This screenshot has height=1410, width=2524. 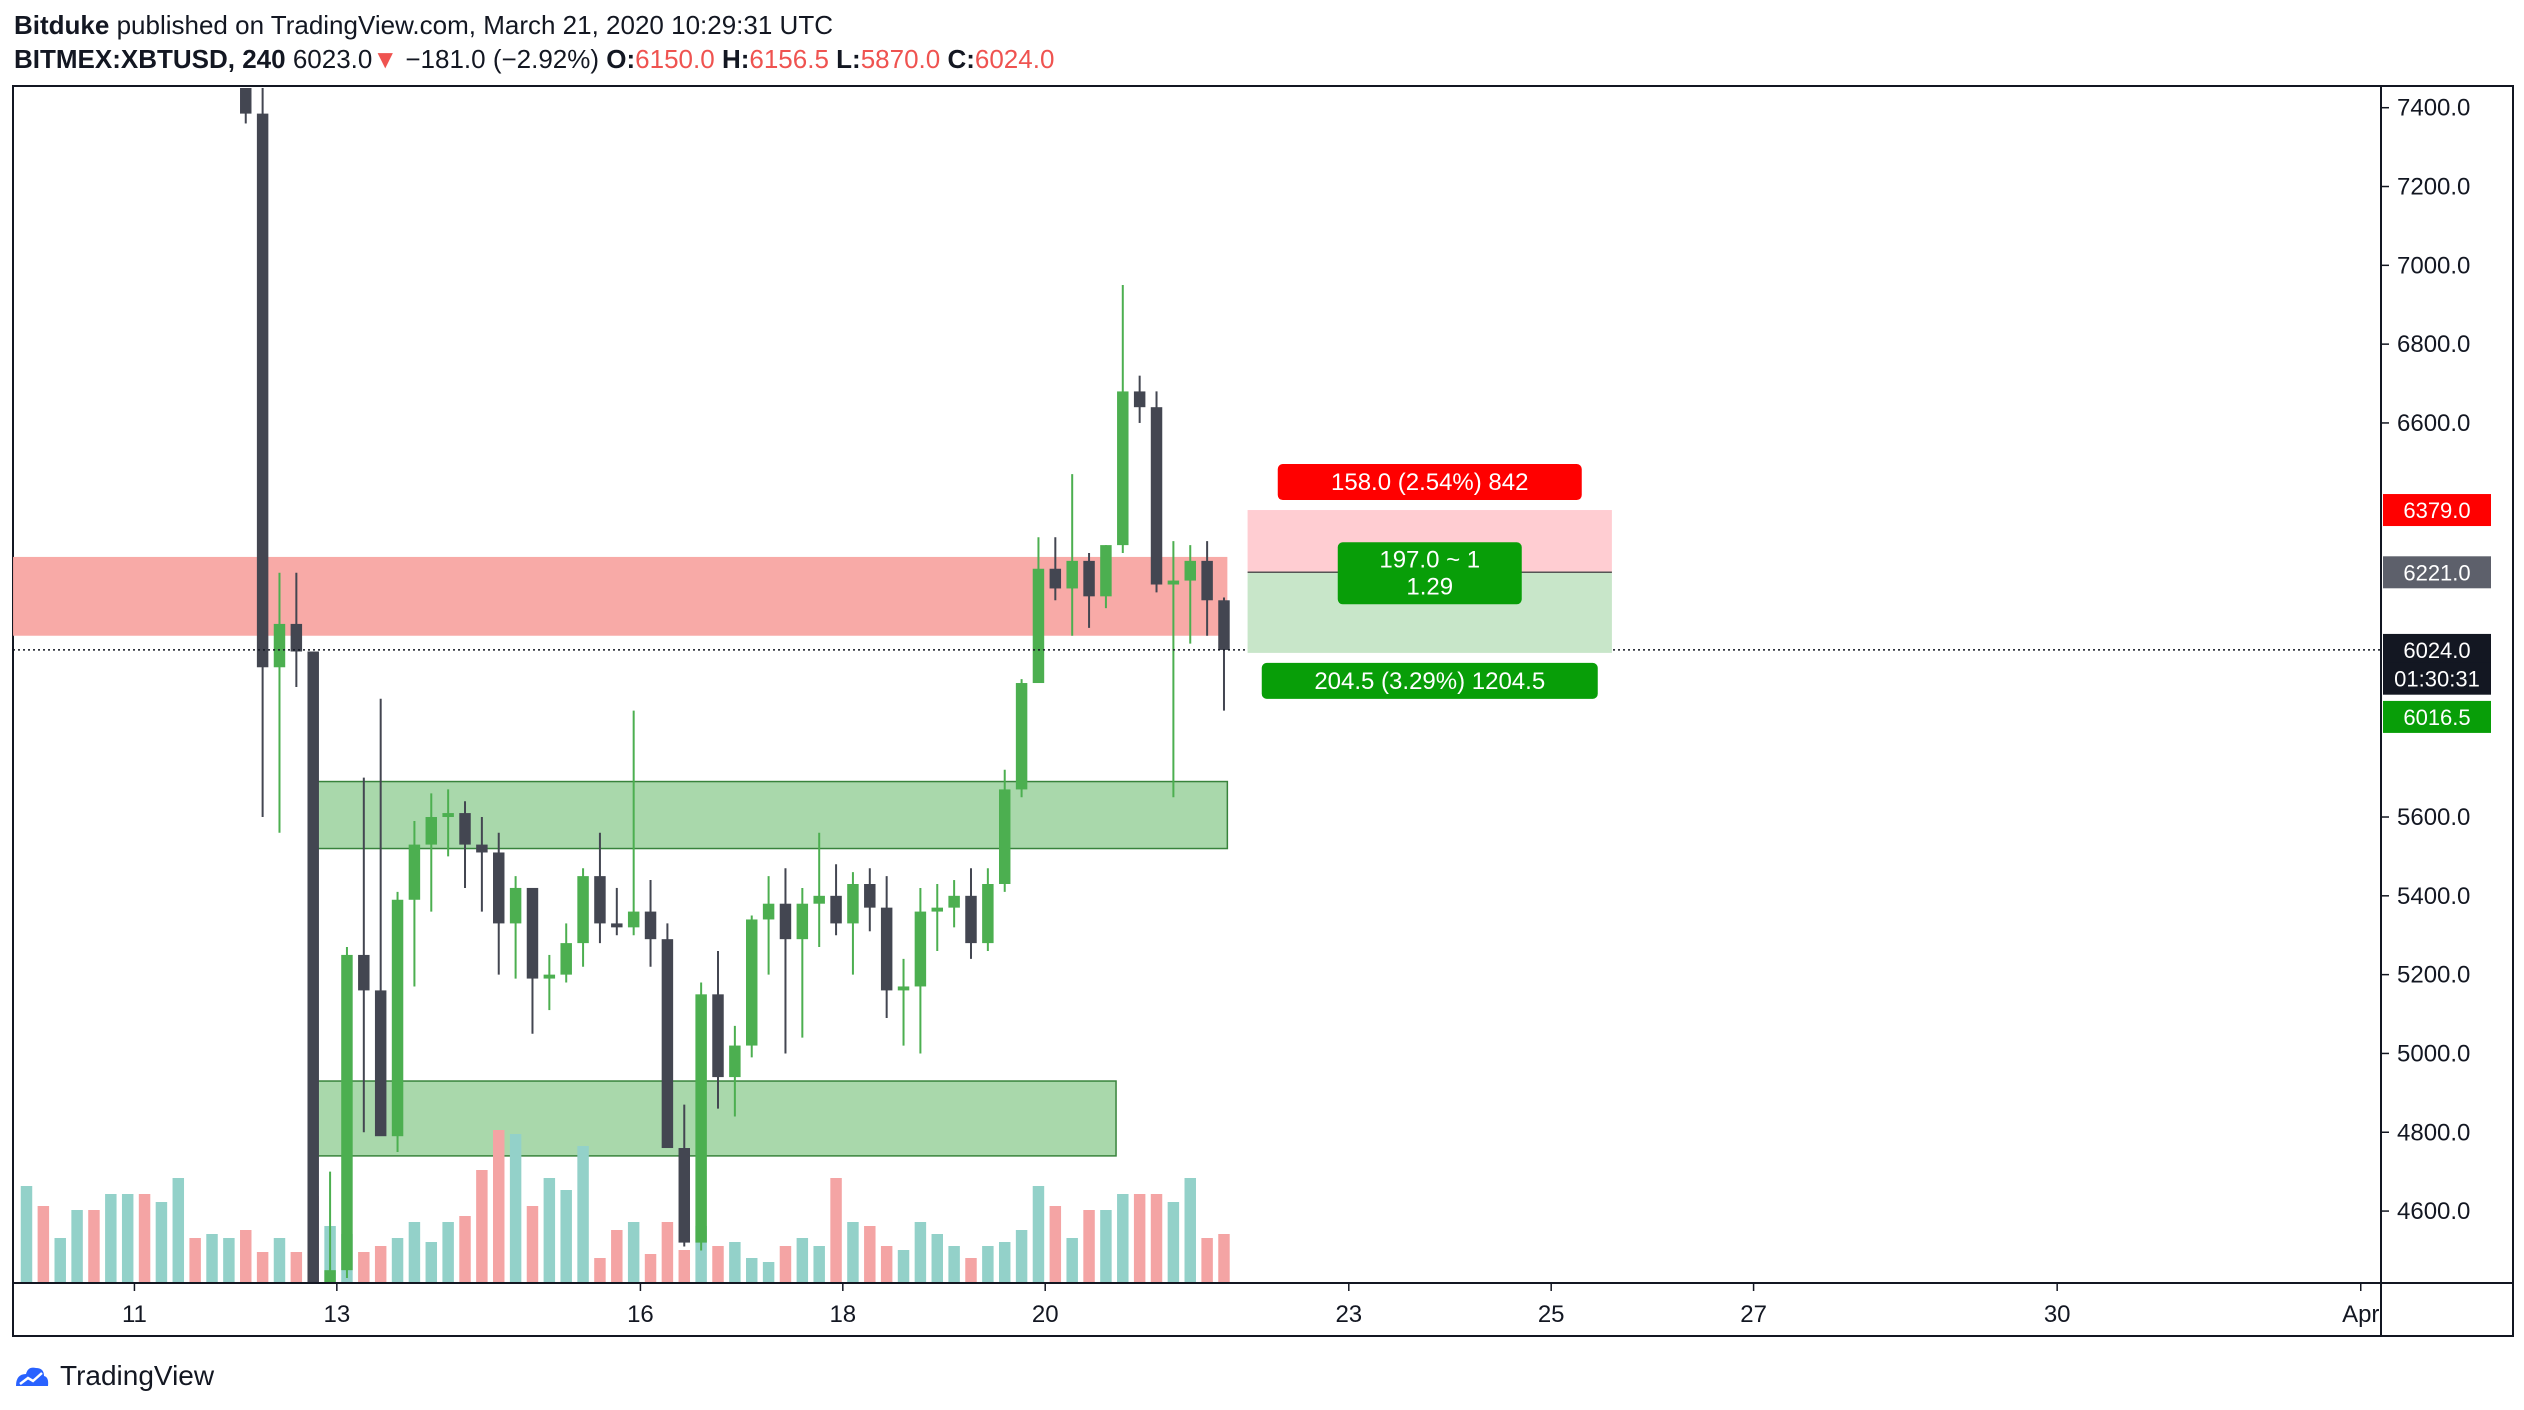 I want to click on x-tick-label: 23, so click(x=1348, y=1314).